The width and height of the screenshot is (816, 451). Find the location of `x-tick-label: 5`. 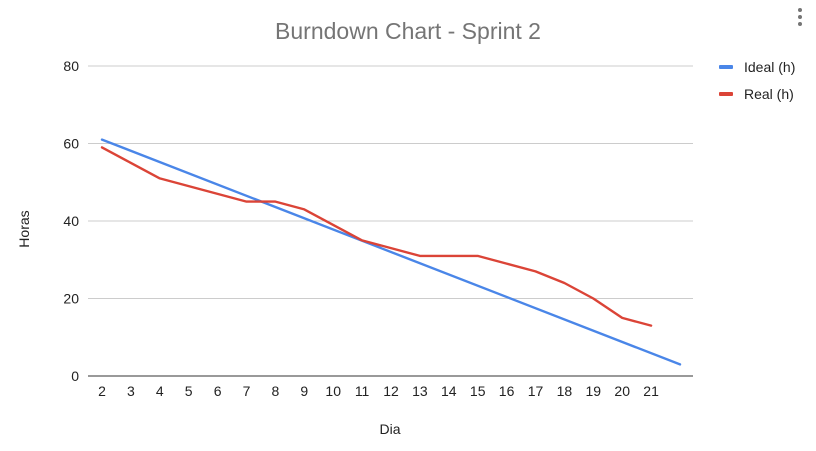

x-tick-label: 5 is located at coordinates (189, 391).